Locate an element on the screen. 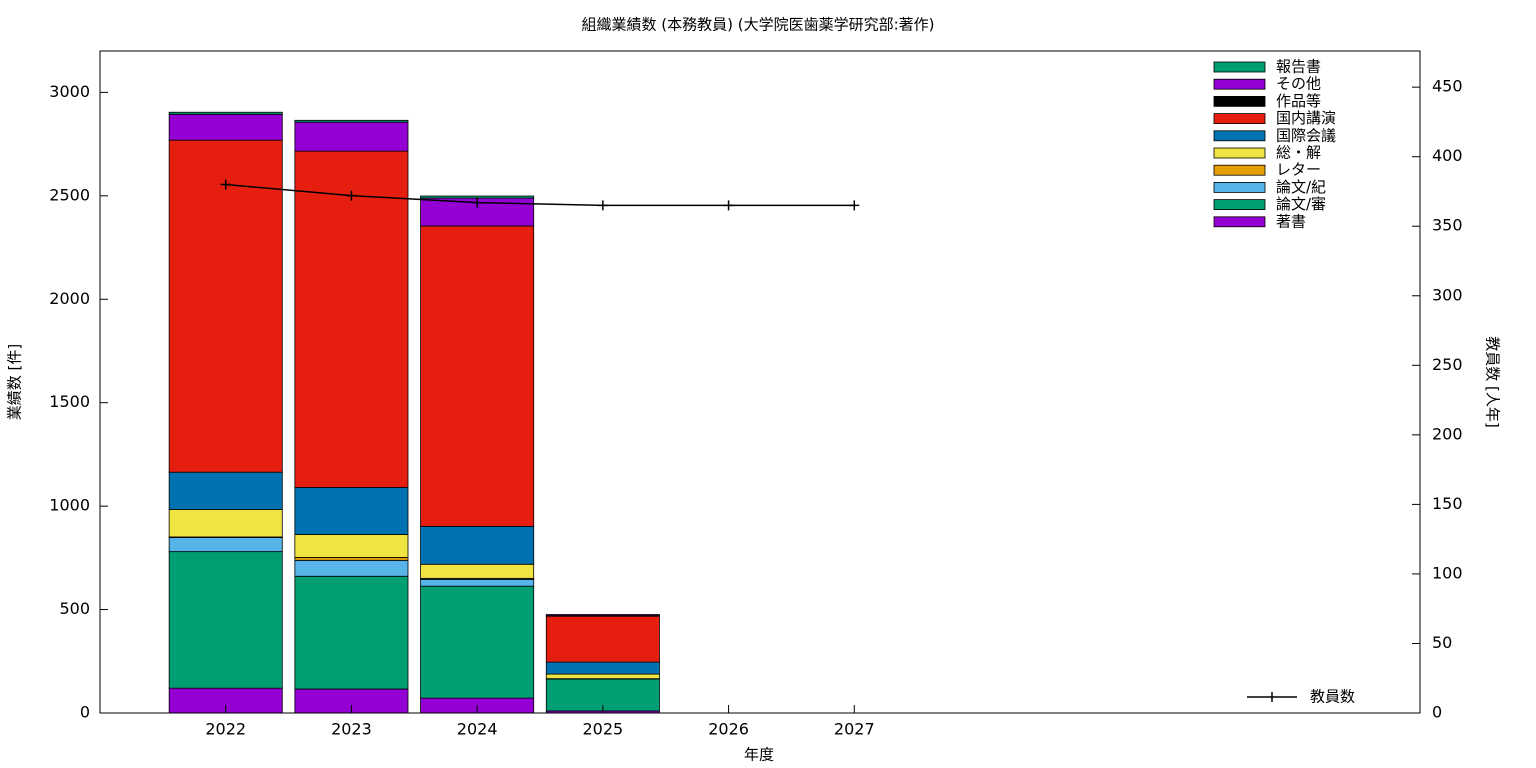 Image resolution: width=1536 pixels, height=768 pixels. y-tick-label: 2000 is located at coordinates (69, 298).